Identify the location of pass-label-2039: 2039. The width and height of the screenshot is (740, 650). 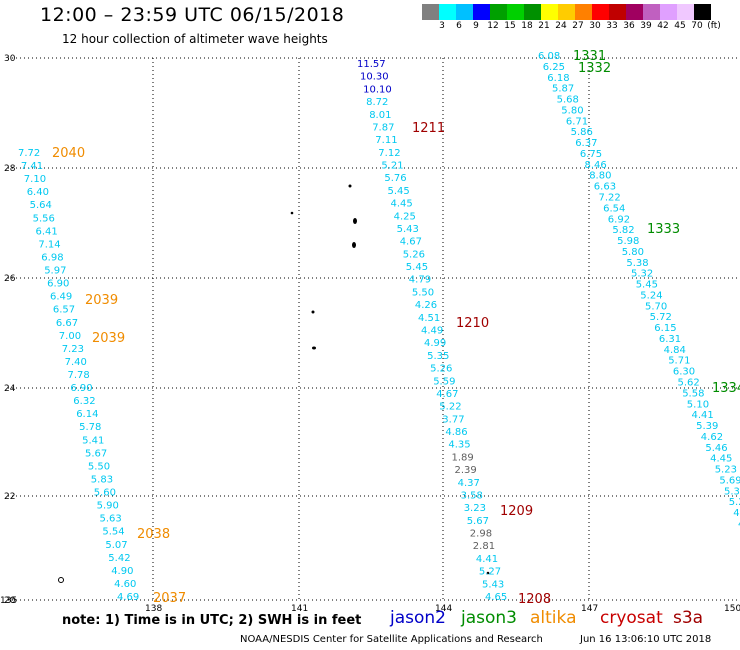
(108, 338).